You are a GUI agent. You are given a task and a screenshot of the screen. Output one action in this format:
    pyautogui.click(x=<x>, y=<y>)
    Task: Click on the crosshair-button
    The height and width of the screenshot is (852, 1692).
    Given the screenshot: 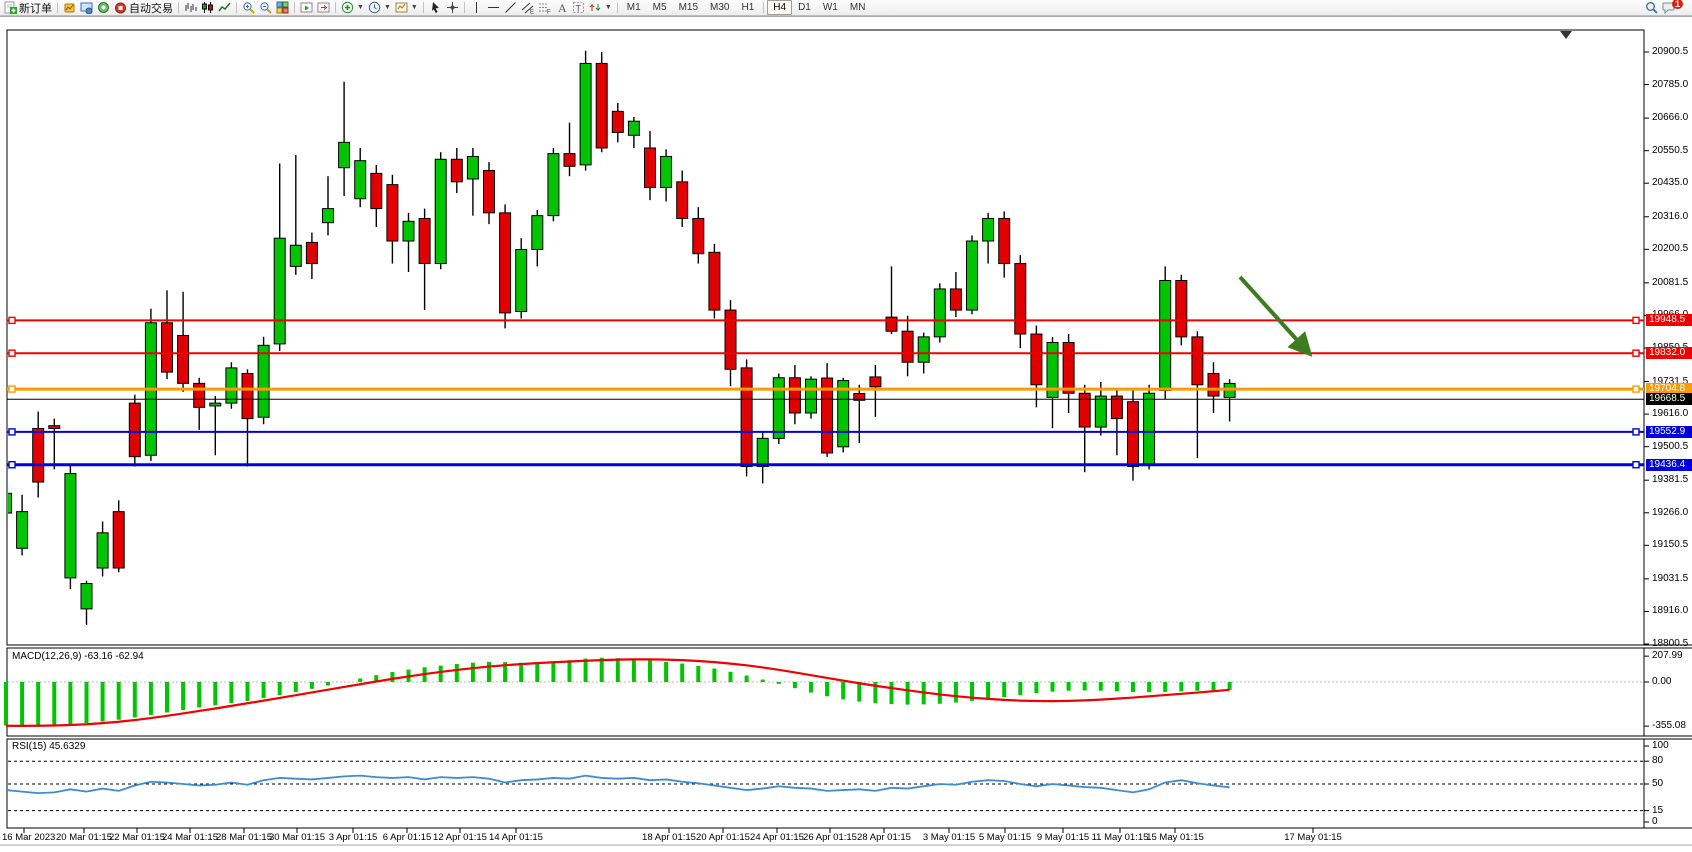 What is the action you would take?
    pyautogui.click(x=452, y=8)
    